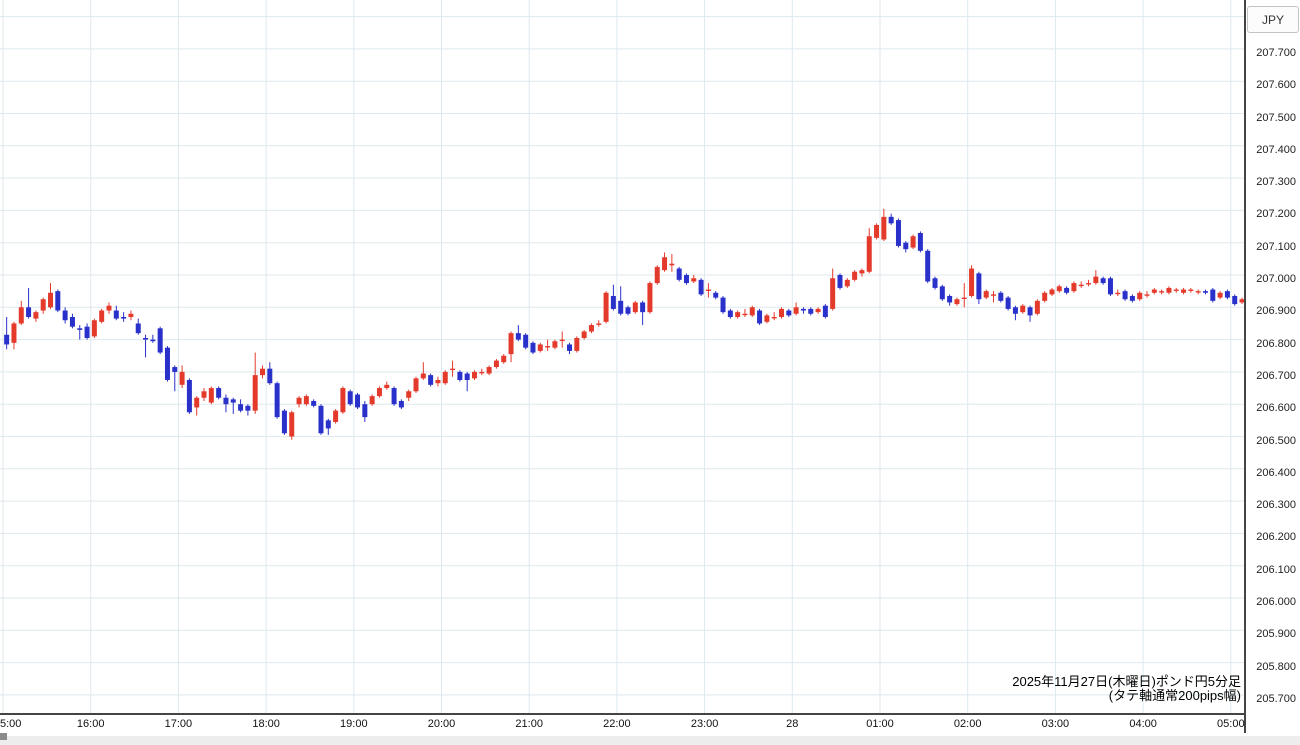 The height and width of the screenshot is (745, 1300). What do you see at coordinates (1276, 666) in the screenshot?
I see `price-tick-label: 205.800` at bounding box center [1276, 666].